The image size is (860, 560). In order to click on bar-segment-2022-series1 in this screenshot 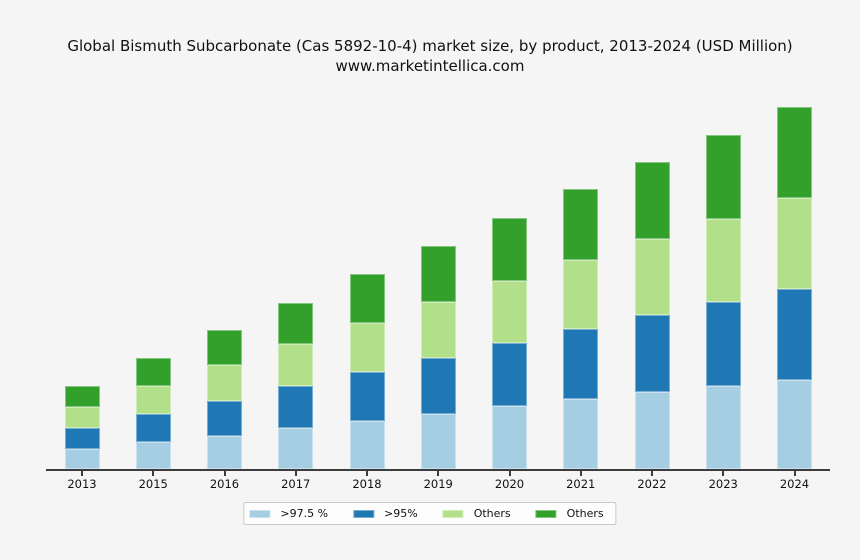, I will do `click(652, 353)`.